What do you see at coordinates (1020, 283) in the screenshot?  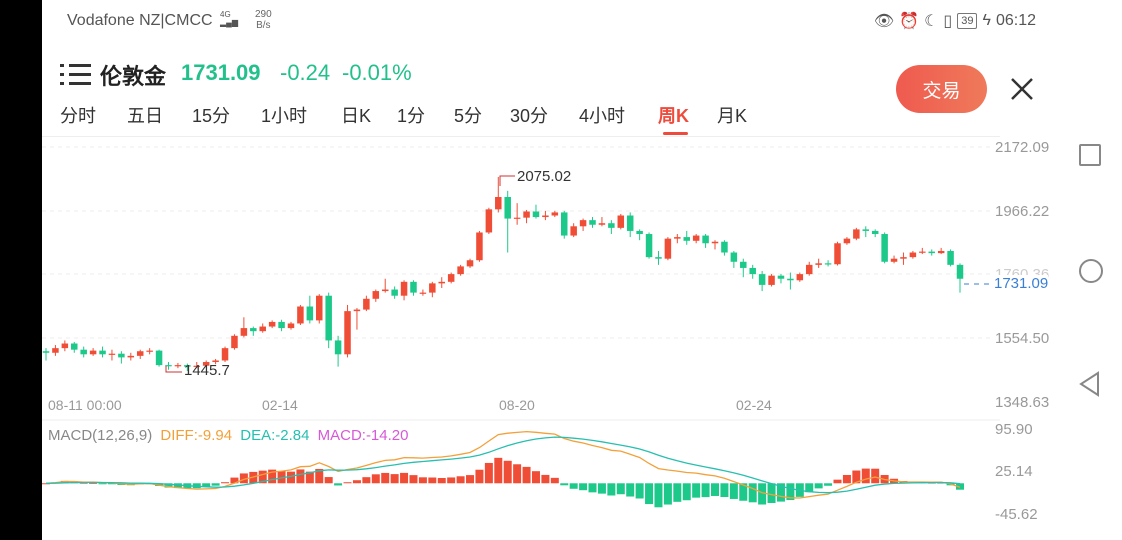 I see `last-price-tag: 1731.09` at bounding box center [1020, 283].